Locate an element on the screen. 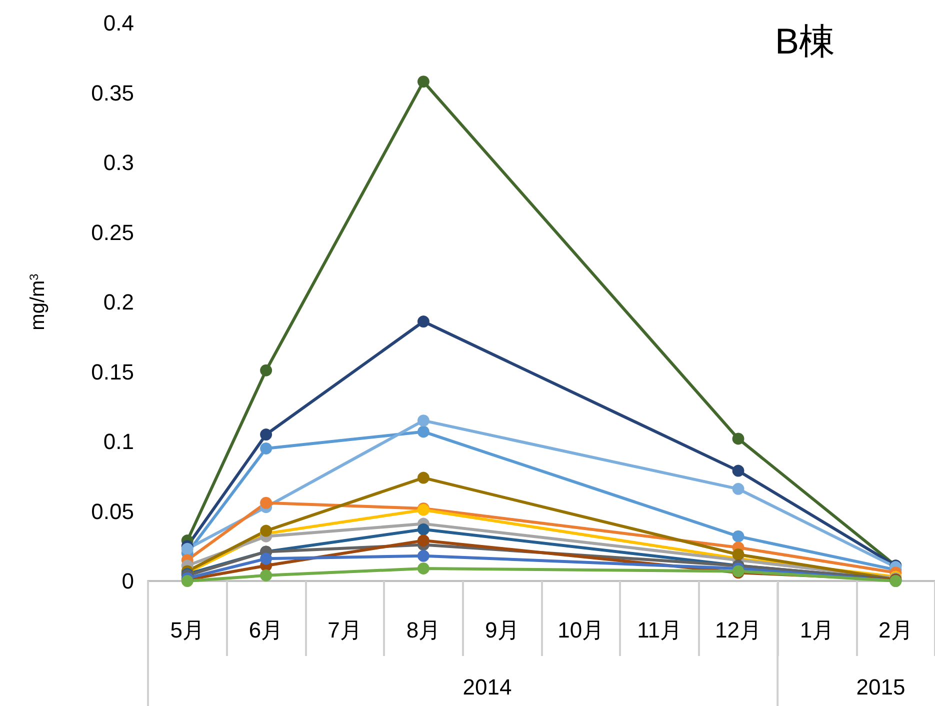  y-tick-label: 0.15 is located at coordinates (112, 371).